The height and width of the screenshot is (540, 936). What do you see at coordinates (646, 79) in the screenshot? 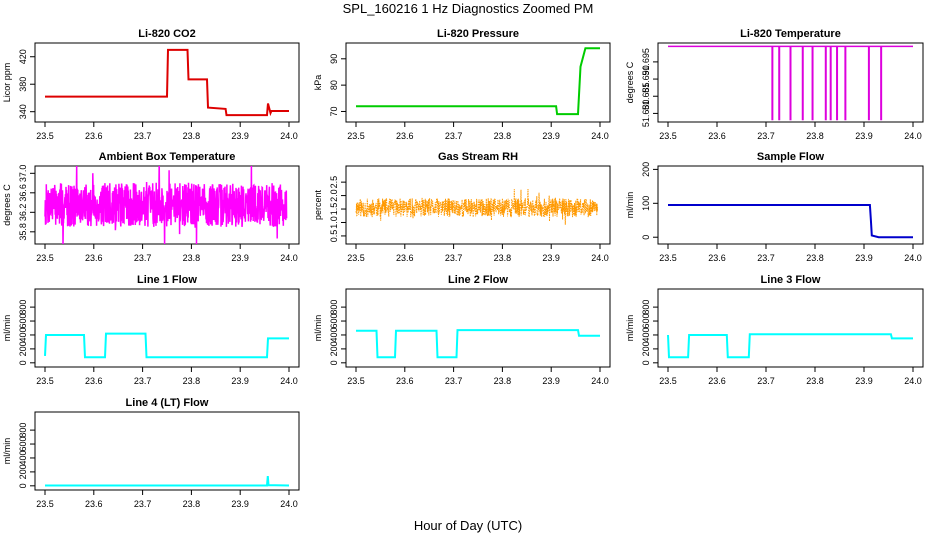
I see `y-tick-label: 51.690` at bounding box center [646, 79].